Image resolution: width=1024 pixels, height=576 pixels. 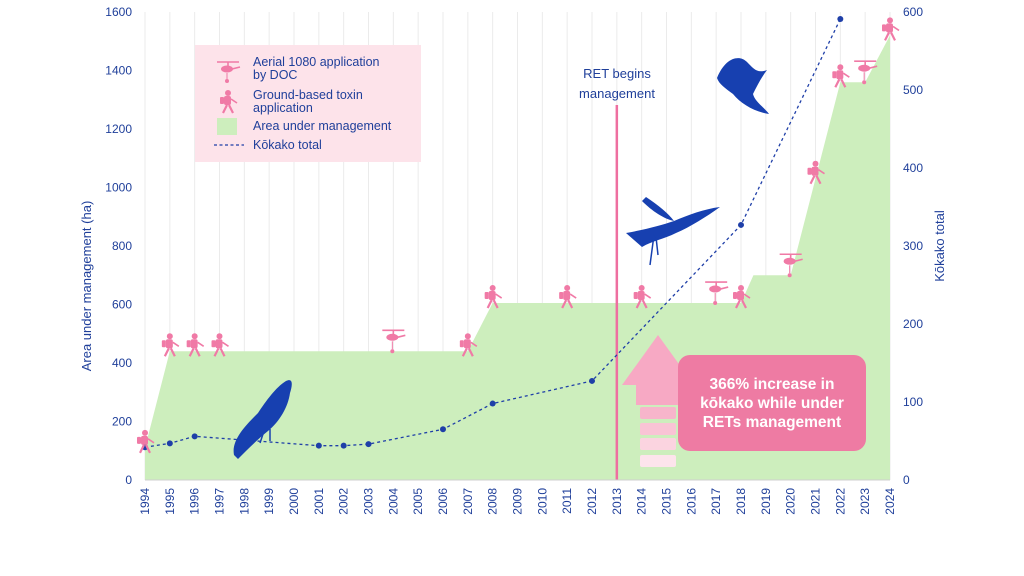 I want to click on legend-label-kokako: Kōkako total, so click(x=287, y=145).